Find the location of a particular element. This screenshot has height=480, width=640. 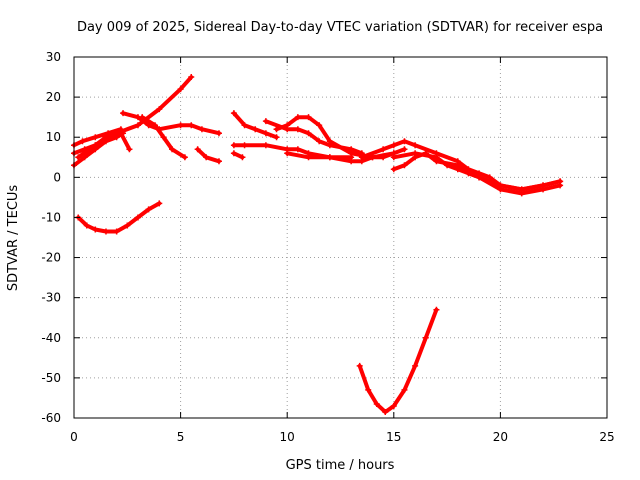

series-arc-f is located at coordinates (163, 137).